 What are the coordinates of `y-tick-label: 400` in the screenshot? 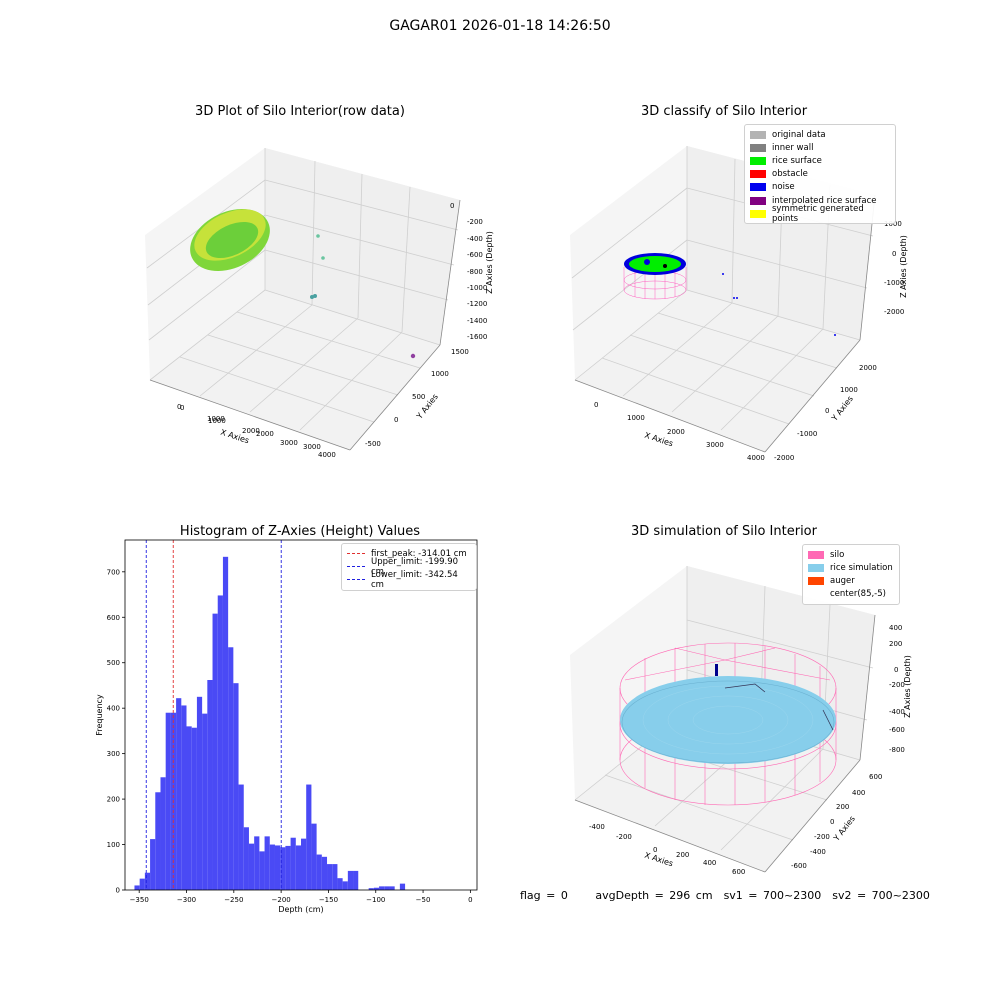 It's located at (113, 709).